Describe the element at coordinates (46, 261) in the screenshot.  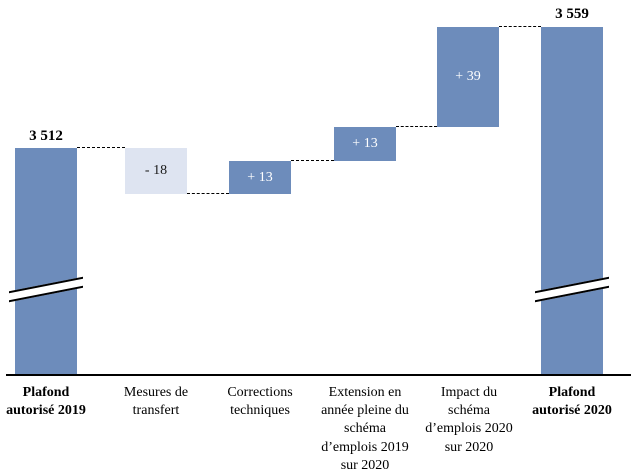
I see `bar-plafond-autorise-2019` at that location.